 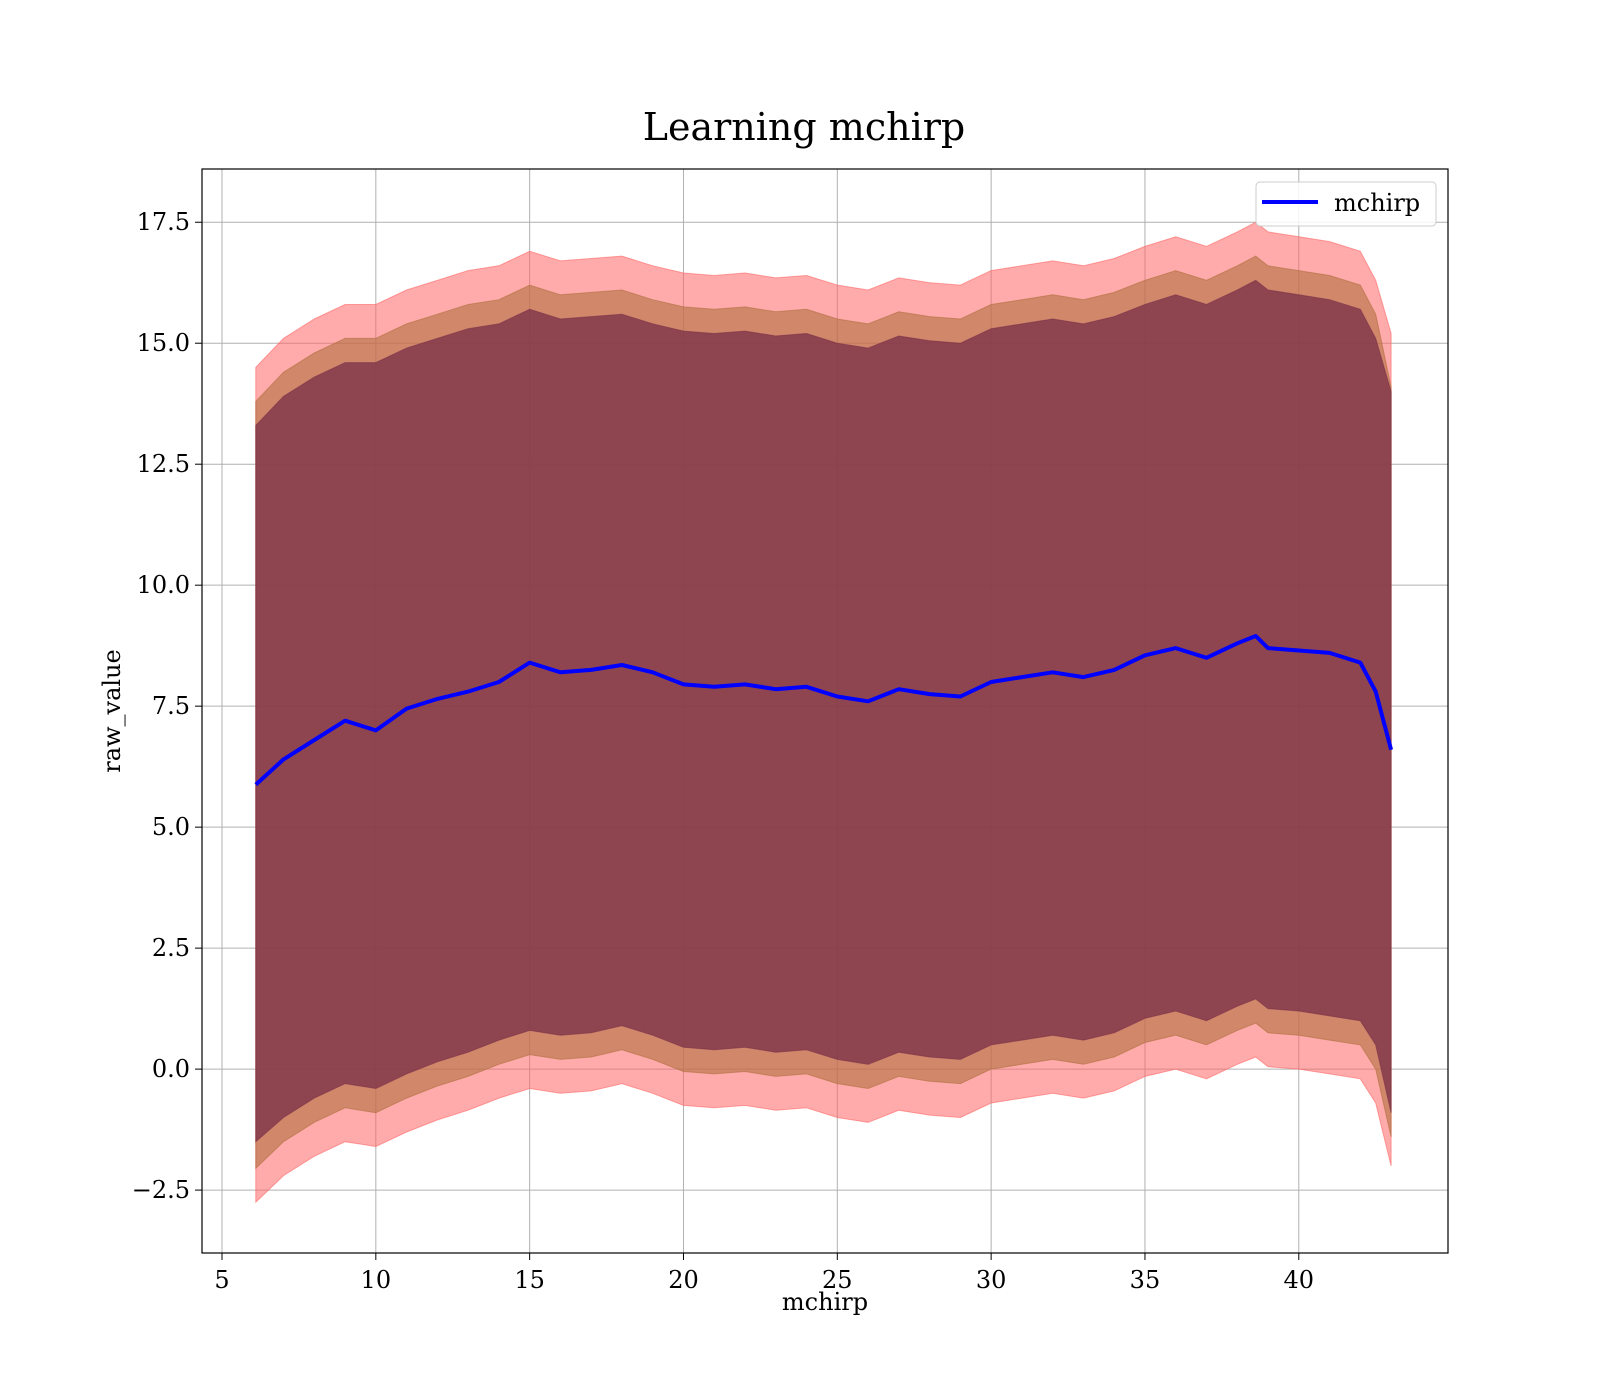 What do you see at coordinates (804, 127) in the screenshot?
I see `chart-title: Learning mchirp` at bounding box center [804, 127].